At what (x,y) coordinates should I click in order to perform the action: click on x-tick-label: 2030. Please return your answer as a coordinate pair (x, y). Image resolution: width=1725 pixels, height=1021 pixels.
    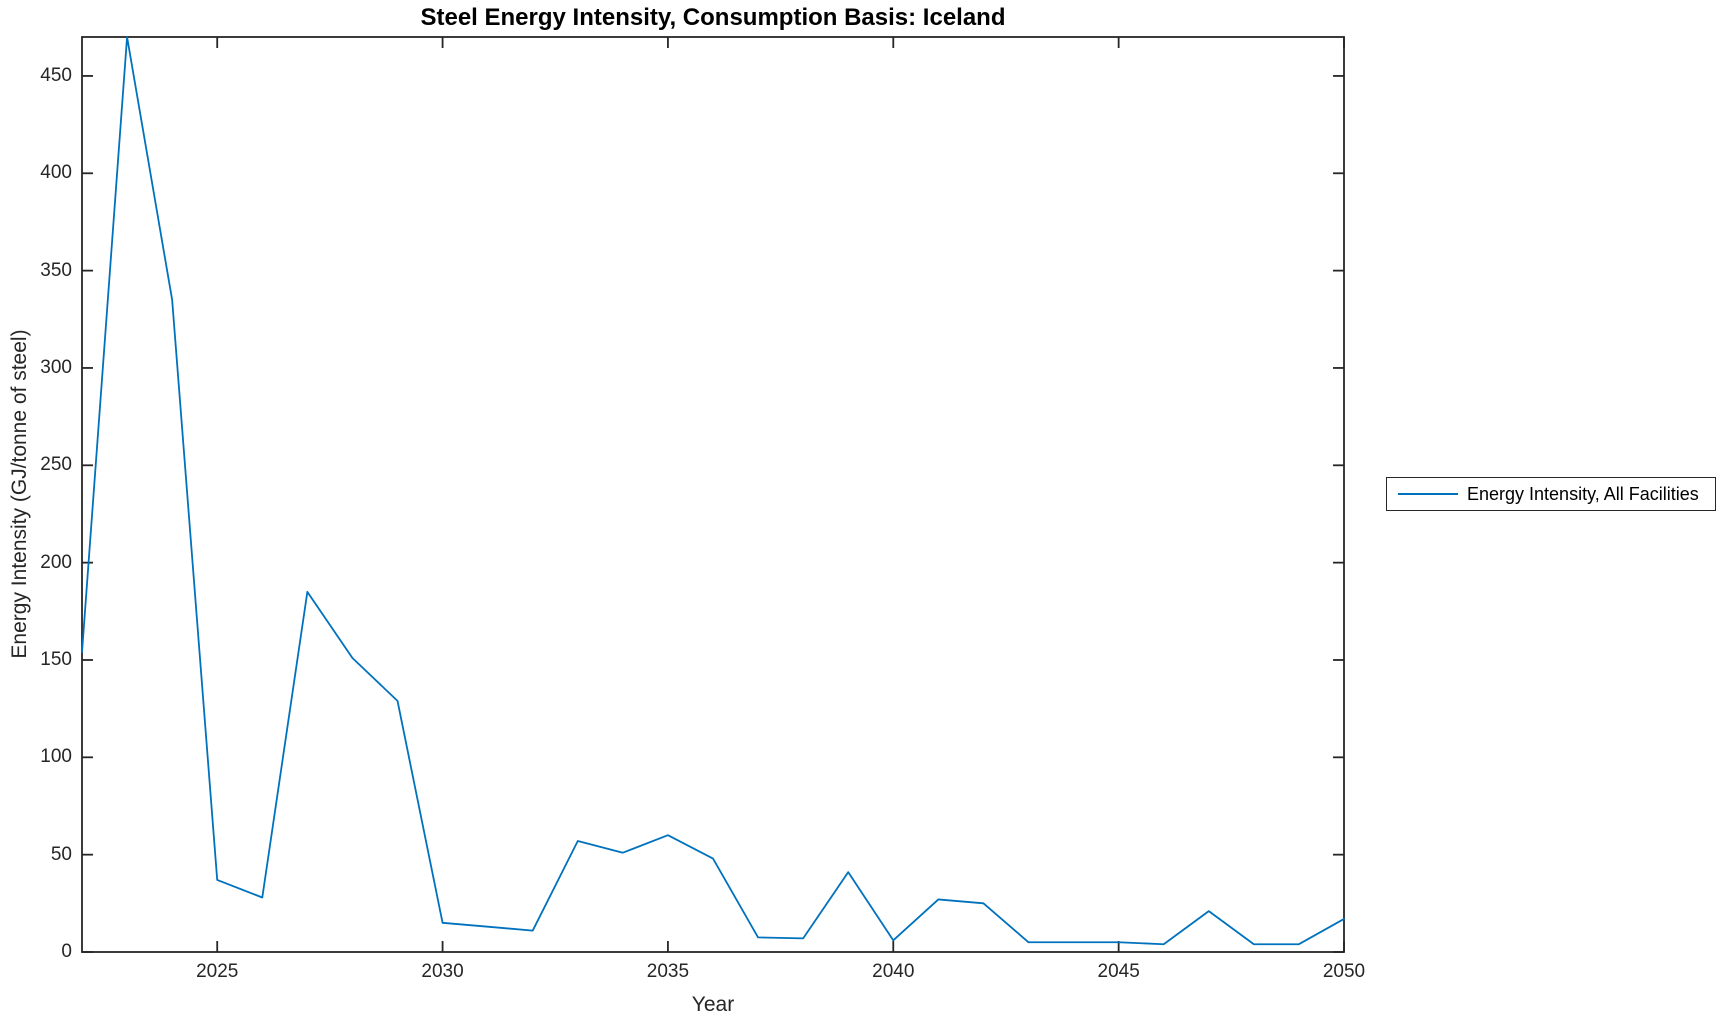
    Looking at the image, I should click on (442, 971).